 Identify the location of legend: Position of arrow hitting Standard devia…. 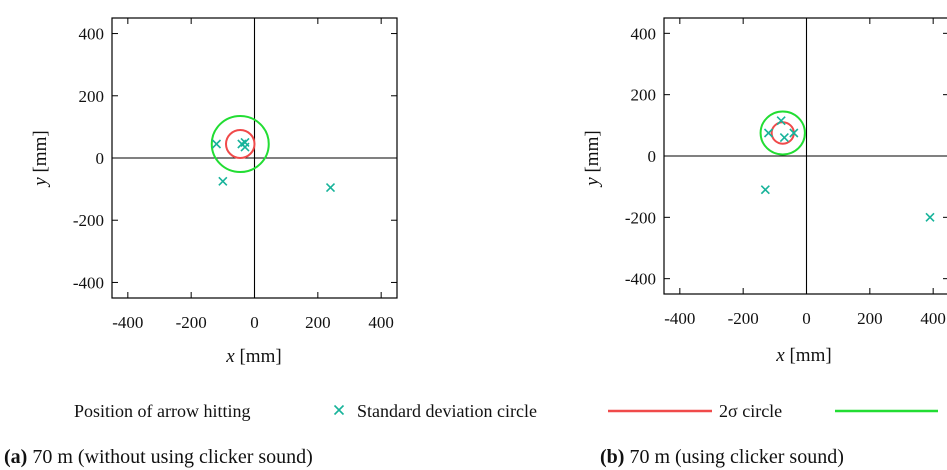
(506, 411).